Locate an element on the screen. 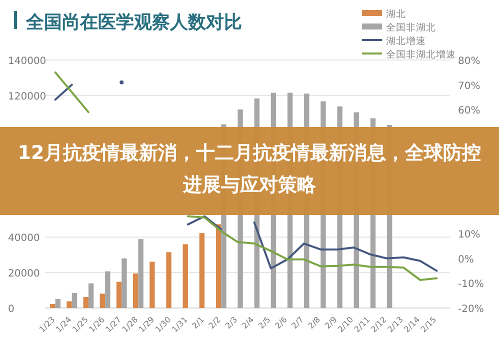  y-tick-label: 140000 is located at coordinates (27, 61).